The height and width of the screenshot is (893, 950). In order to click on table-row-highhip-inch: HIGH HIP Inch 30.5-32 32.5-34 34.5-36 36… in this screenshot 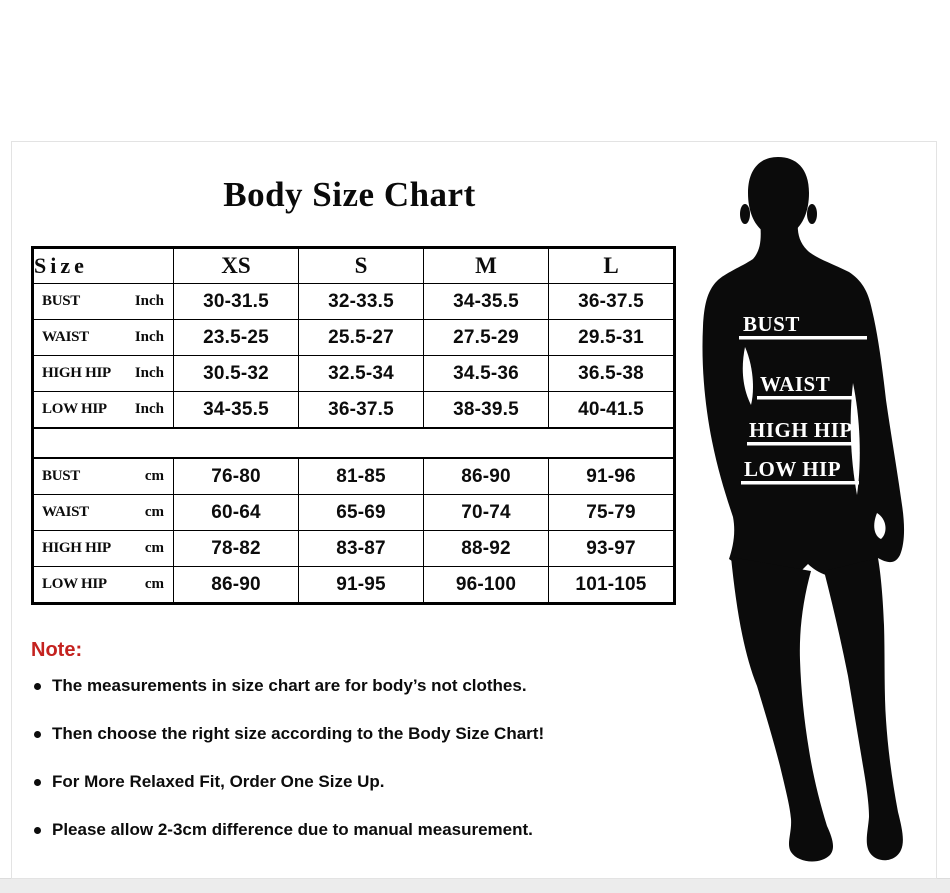, I will do `click(353, 373)`.